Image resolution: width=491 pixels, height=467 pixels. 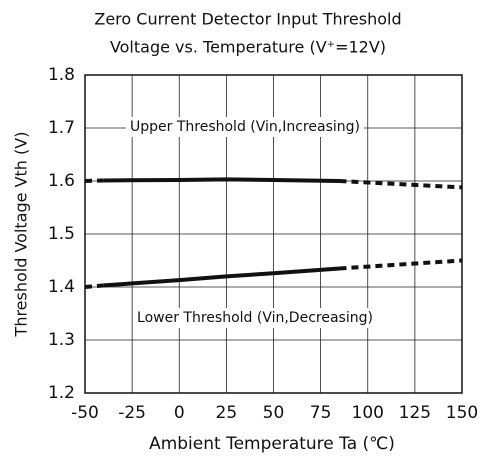 What do you see at coordinates (85, 413) in the screenshot?
I see `x-tick-label: -50` at bounding box center [85, 413].